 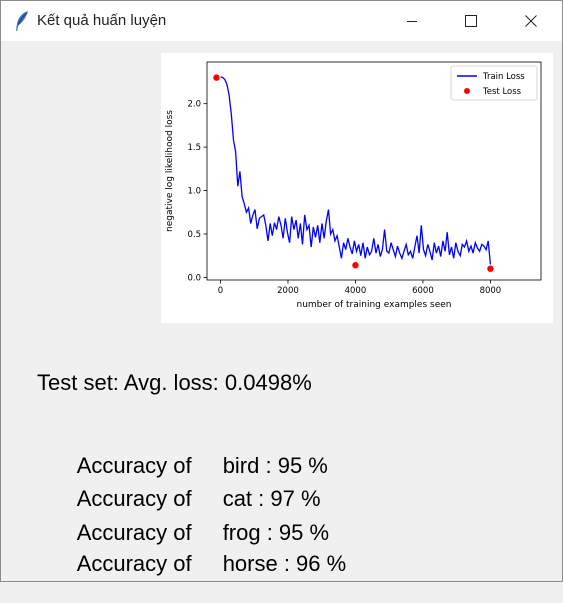 I want to click on accuracy-value: horse : 96 %, so click(x=284, y=563).